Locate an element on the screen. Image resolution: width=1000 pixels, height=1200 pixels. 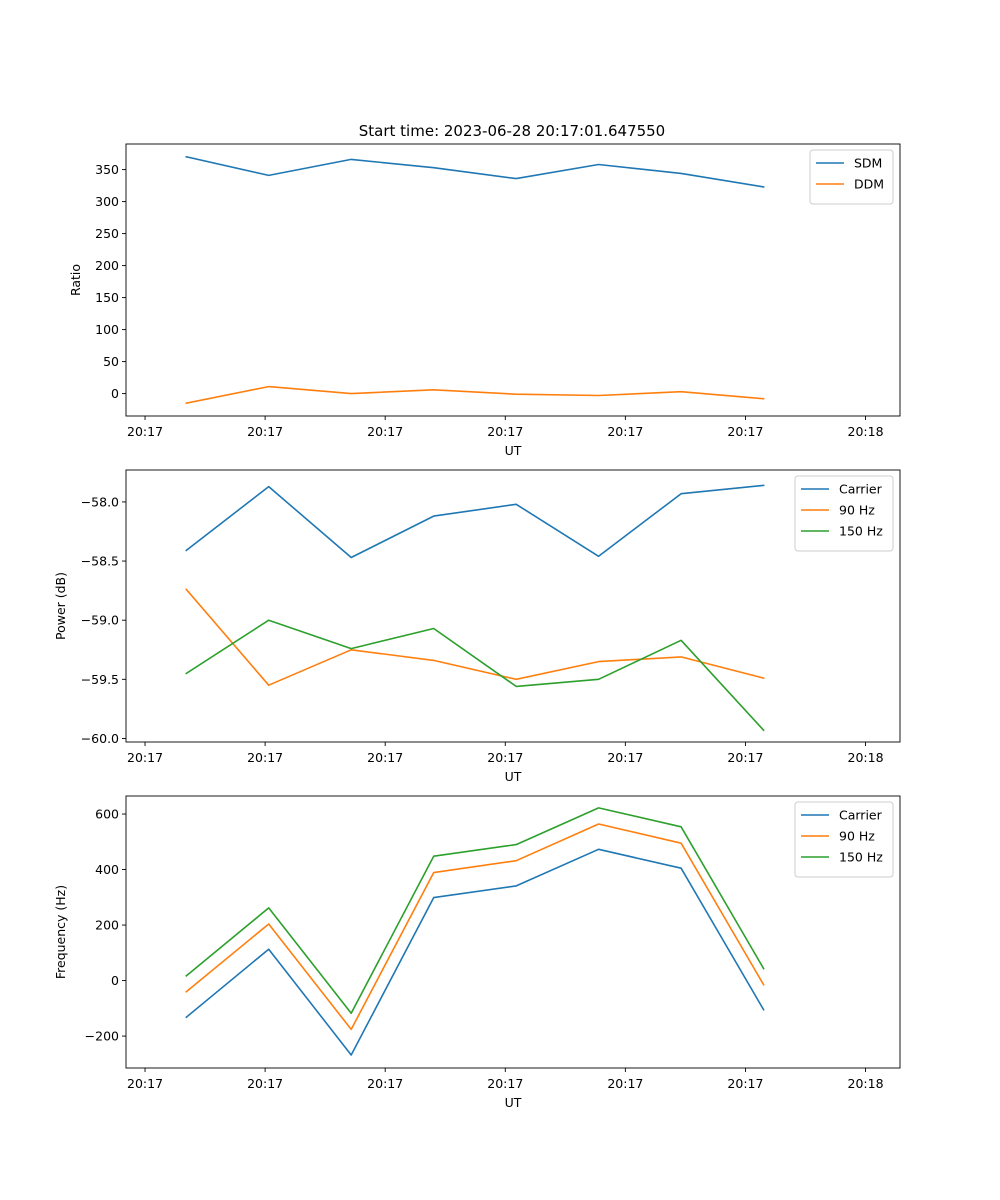
y-tick-label: −59.0 is located at coordinates (100, 620).